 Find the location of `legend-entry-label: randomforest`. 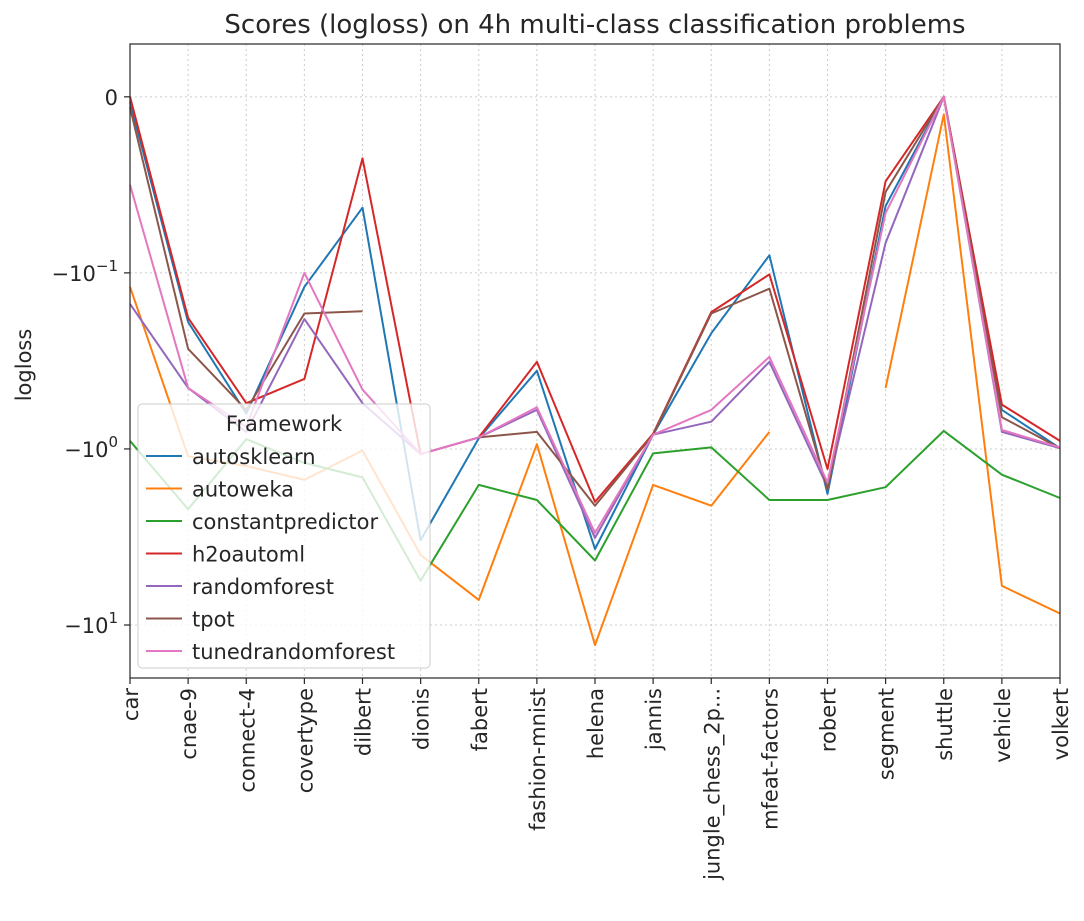

legend-entry-label: randomforest is located at coordinates (263, 587).